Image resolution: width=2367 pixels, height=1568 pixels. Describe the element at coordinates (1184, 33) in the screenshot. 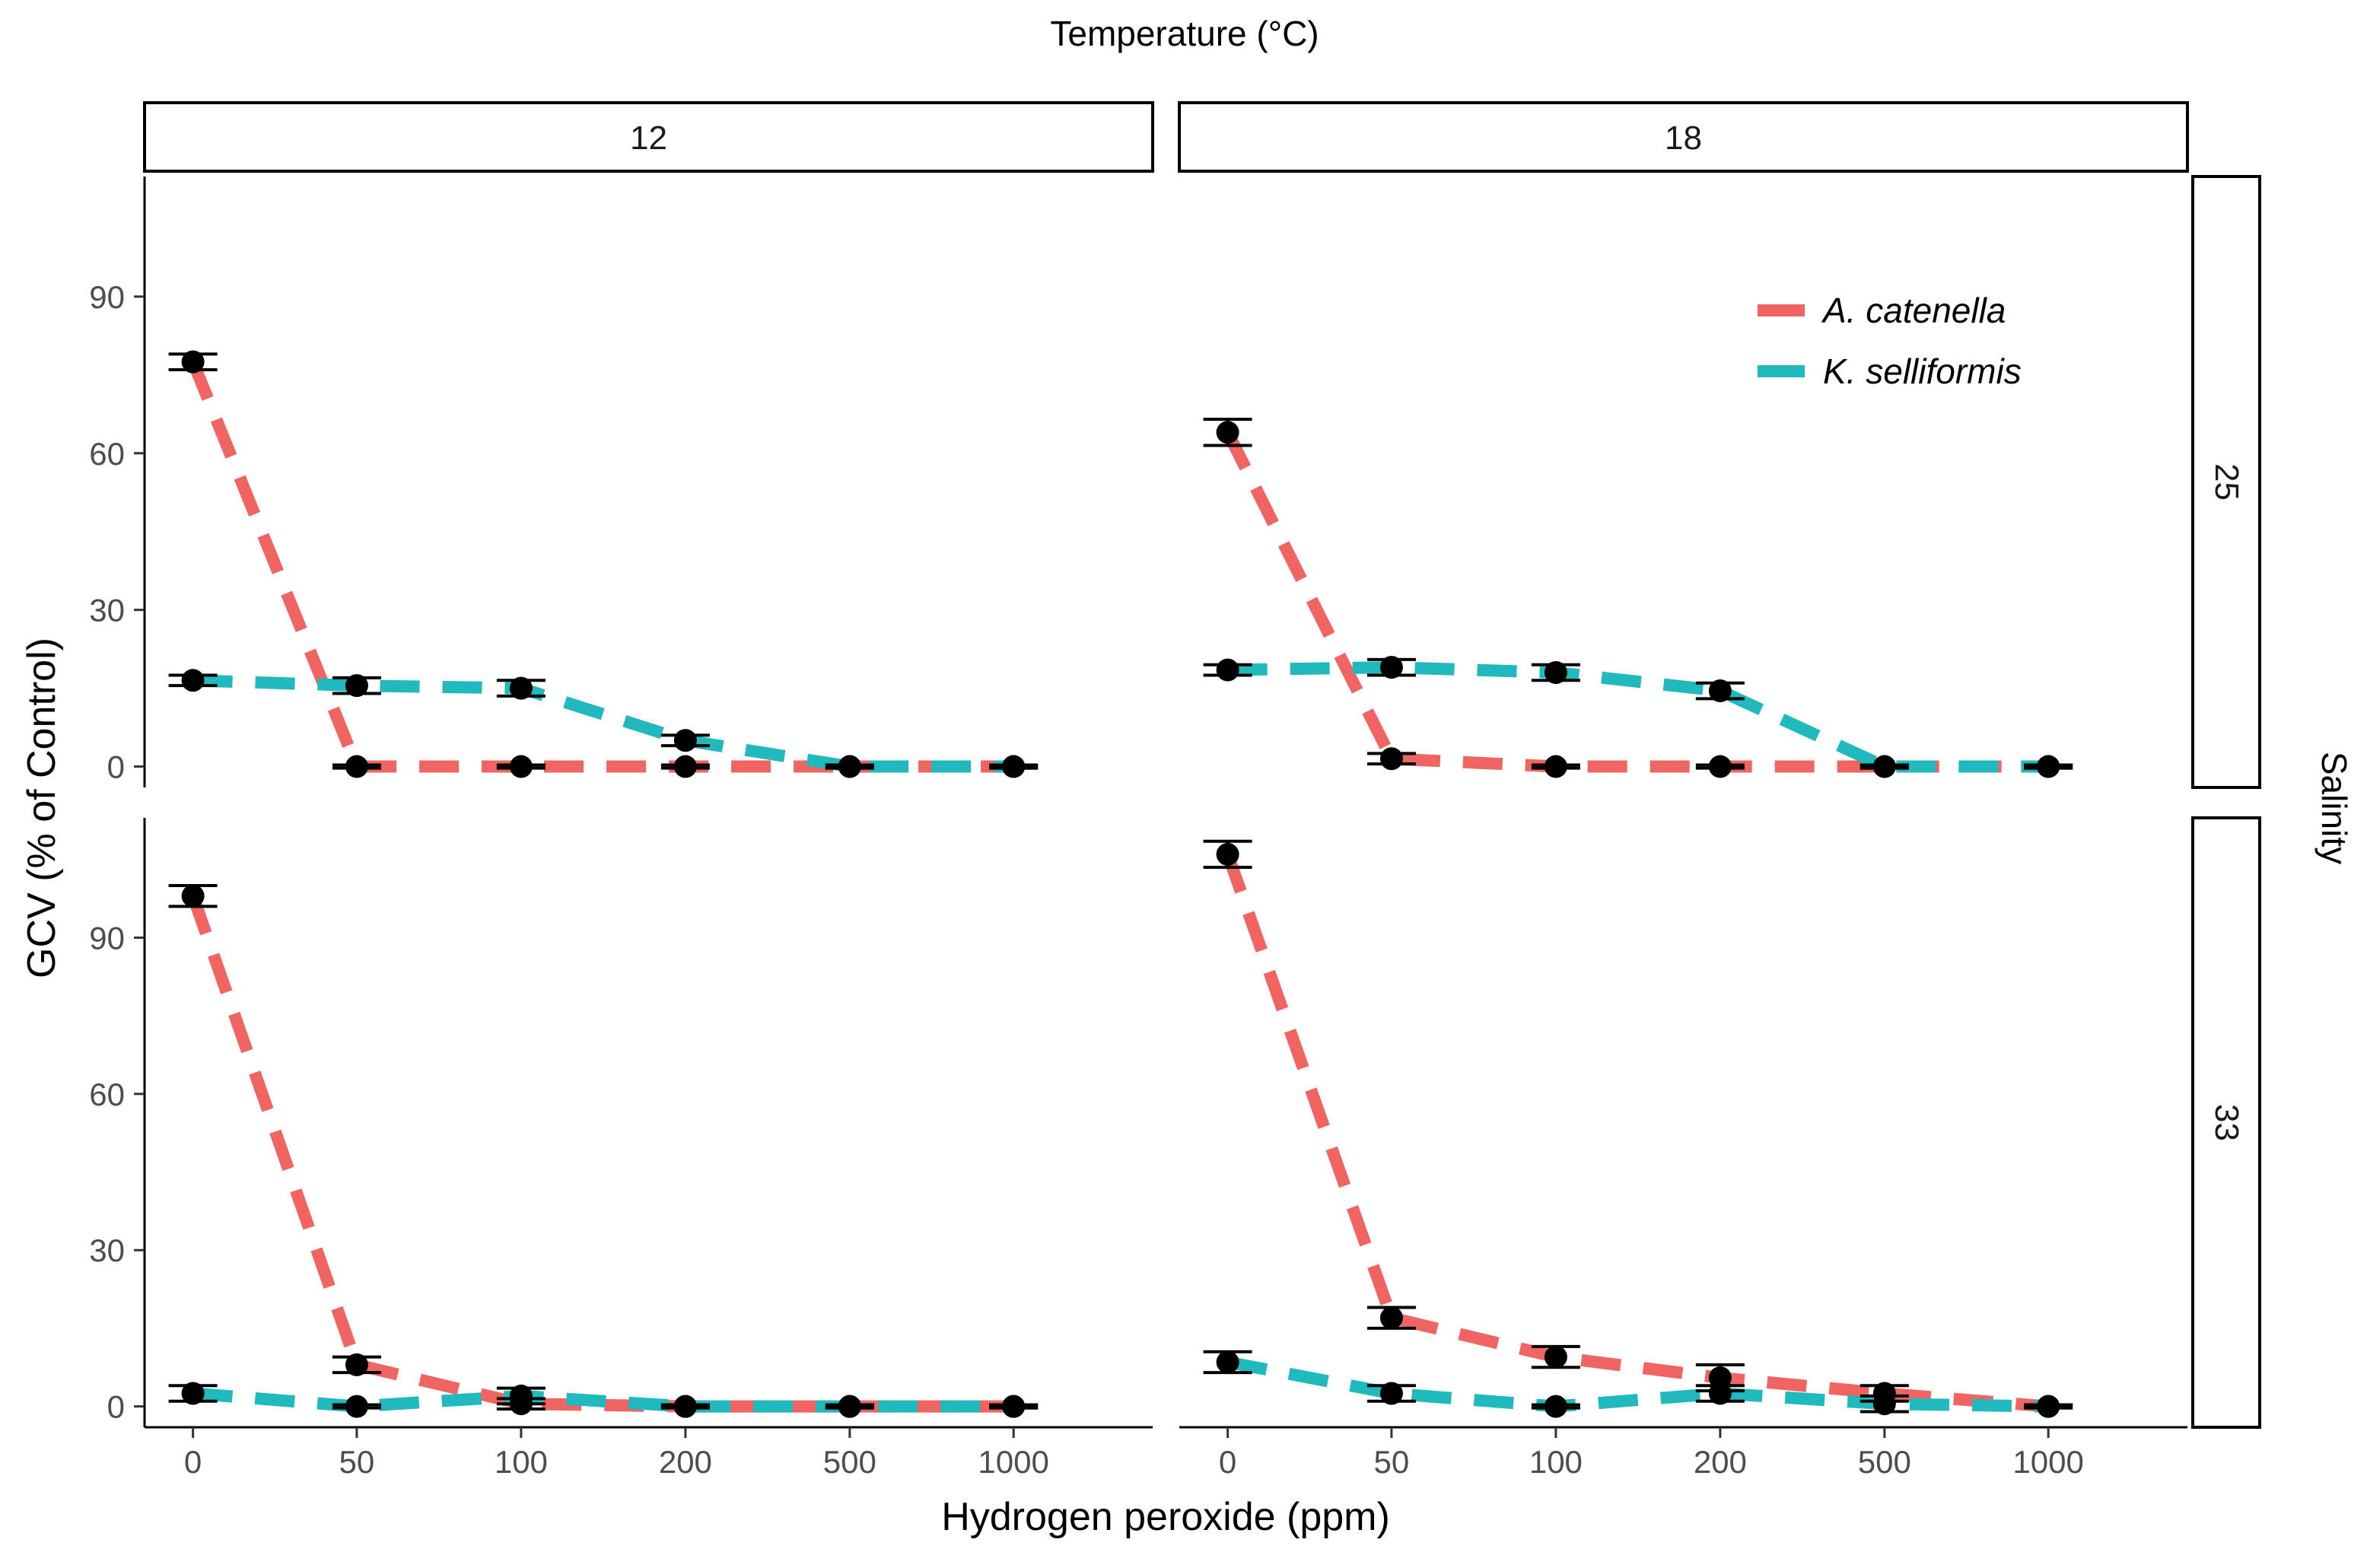

I see `chart-title: Temperature (°C)` at that location.